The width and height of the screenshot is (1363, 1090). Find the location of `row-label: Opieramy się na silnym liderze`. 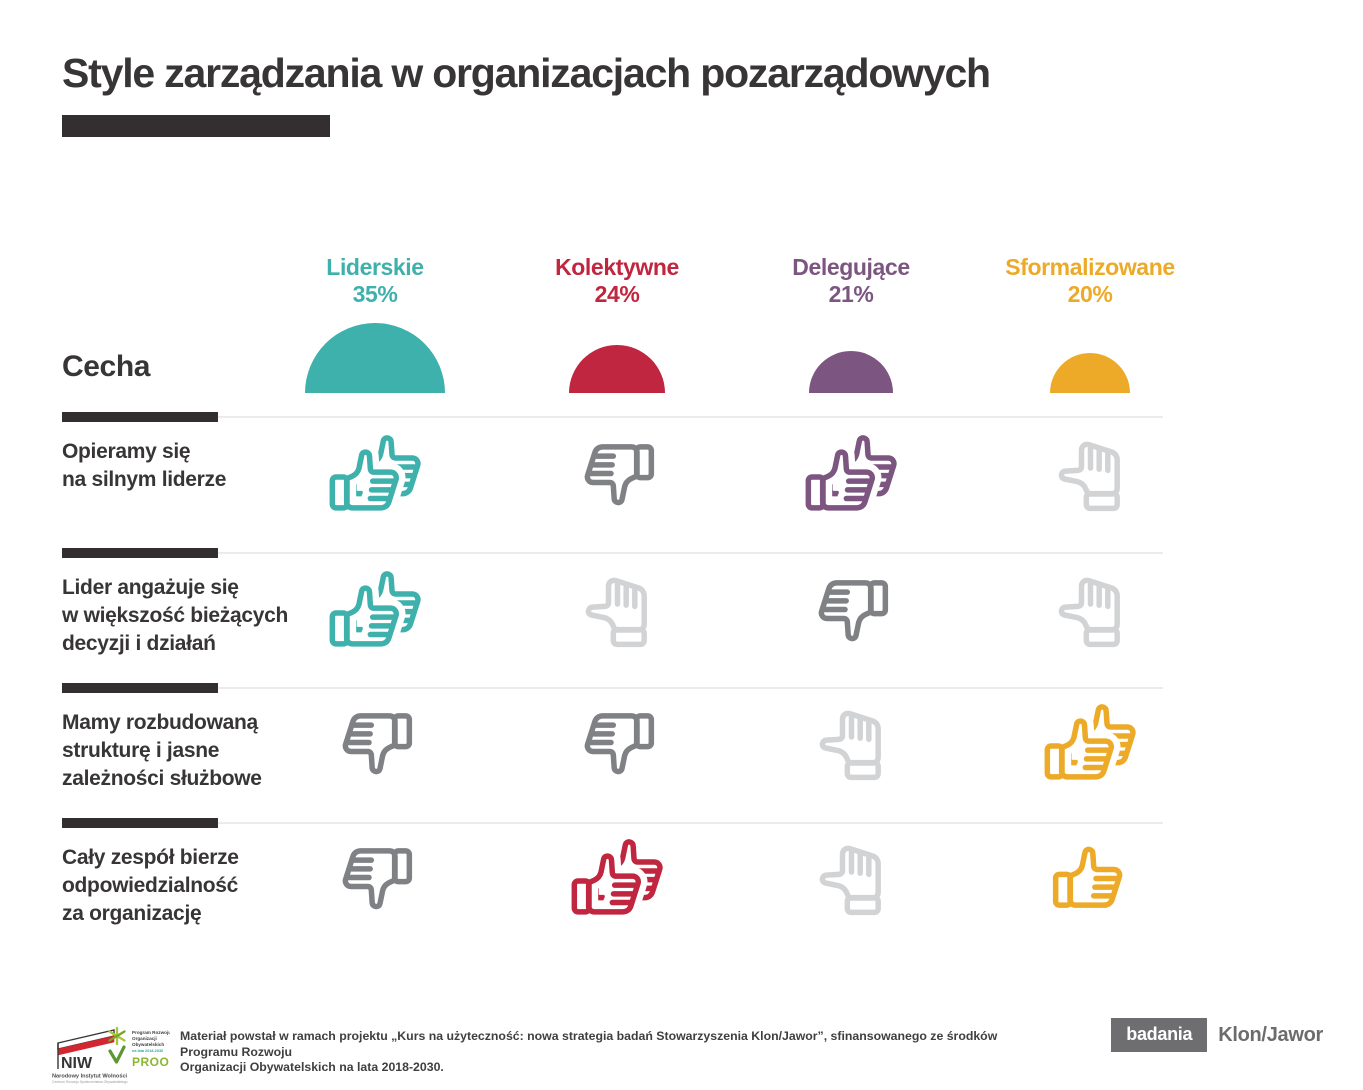

row-label: Opieramy się na silnym liderze is located at coordinates (144, 465).